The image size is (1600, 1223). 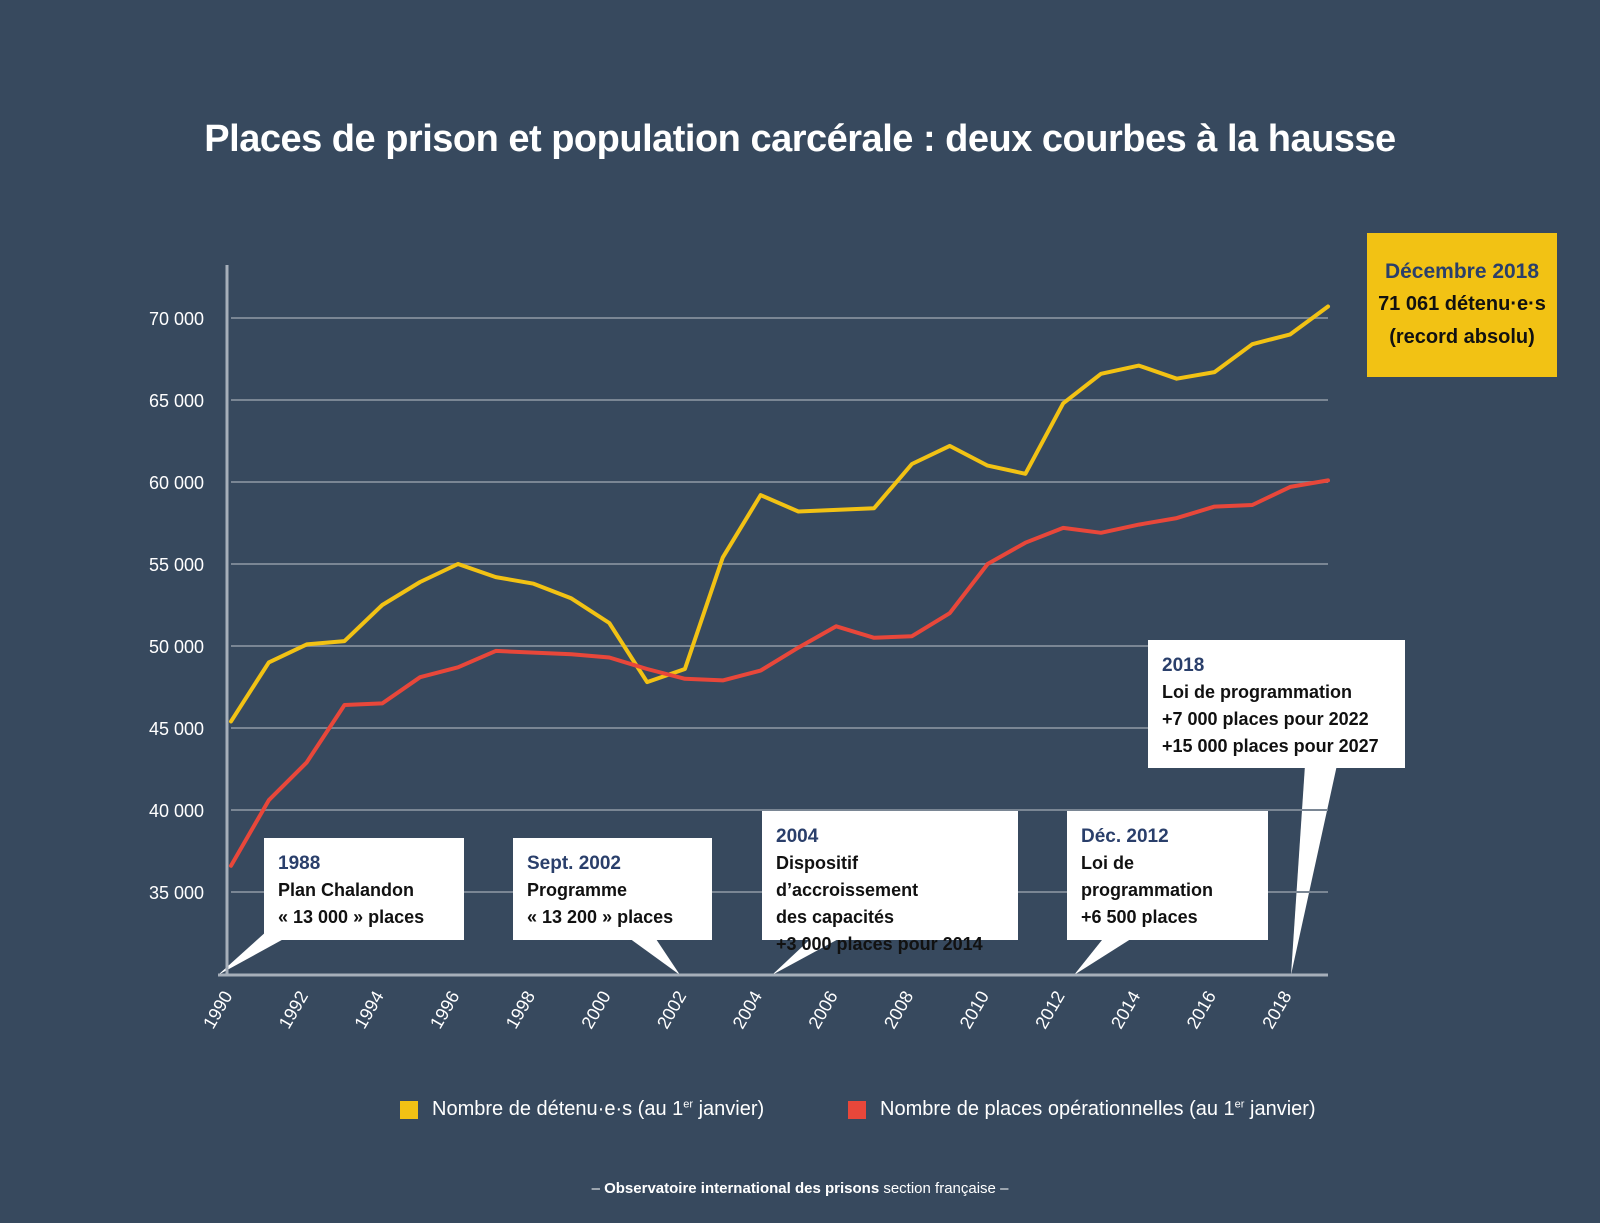 What do you see at coordinates (176, 483) in the screenshot?
I see `y-tick-label: 60 000` at bounding box center [176, 483].